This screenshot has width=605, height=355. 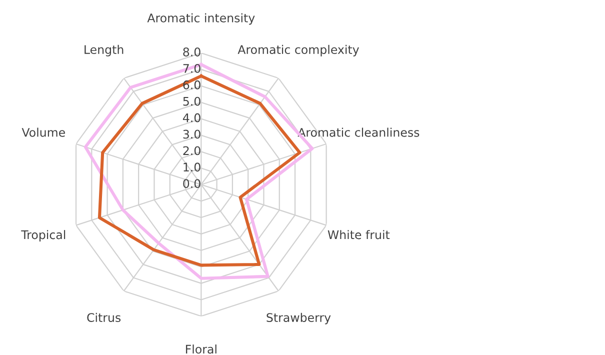 What do you see at coordinates (191, 101) in the screenshot?
I see `y-tick-label: 5.0` at bounding box center [191, 101].